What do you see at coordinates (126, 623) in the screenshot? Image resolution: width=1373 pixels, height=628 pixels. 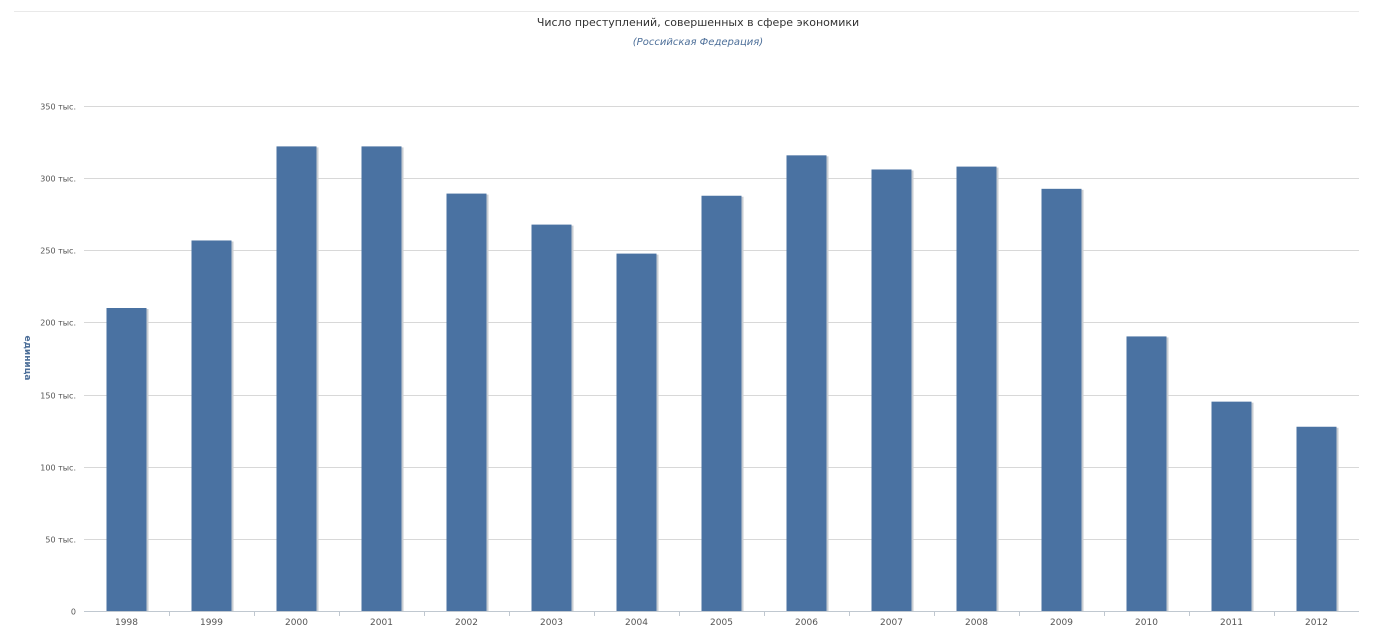 I see `x-tick-label: 1998` at bounding box center [126, 623].